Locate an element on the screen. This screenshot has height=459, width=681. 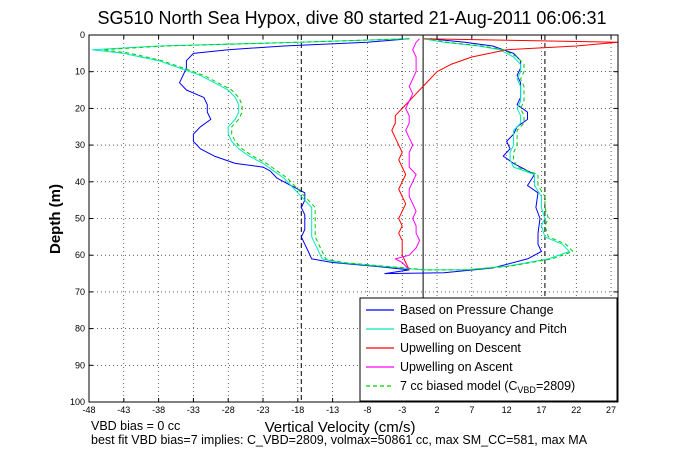
y-tick-label: 10 is located at coordinates (80, 72).